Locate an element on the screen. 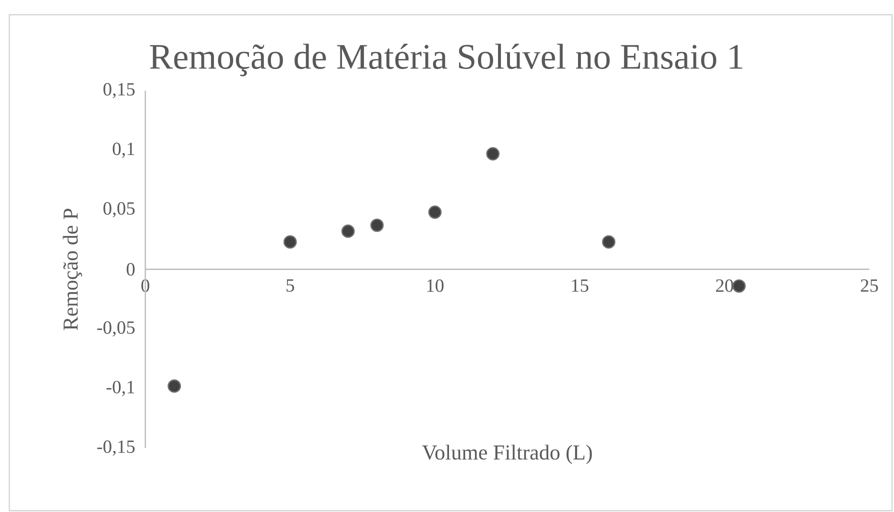  x-axis-title: Volume Filtrado (L) is located at coordinates (507, 454).